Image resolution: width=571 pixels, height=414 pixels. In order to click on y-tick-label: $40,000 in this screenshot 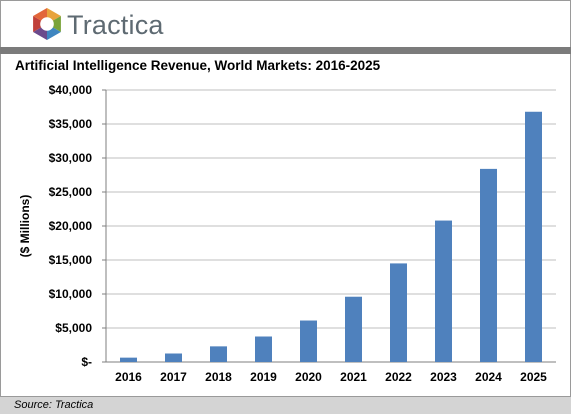, I will do `click(71, 90)`.